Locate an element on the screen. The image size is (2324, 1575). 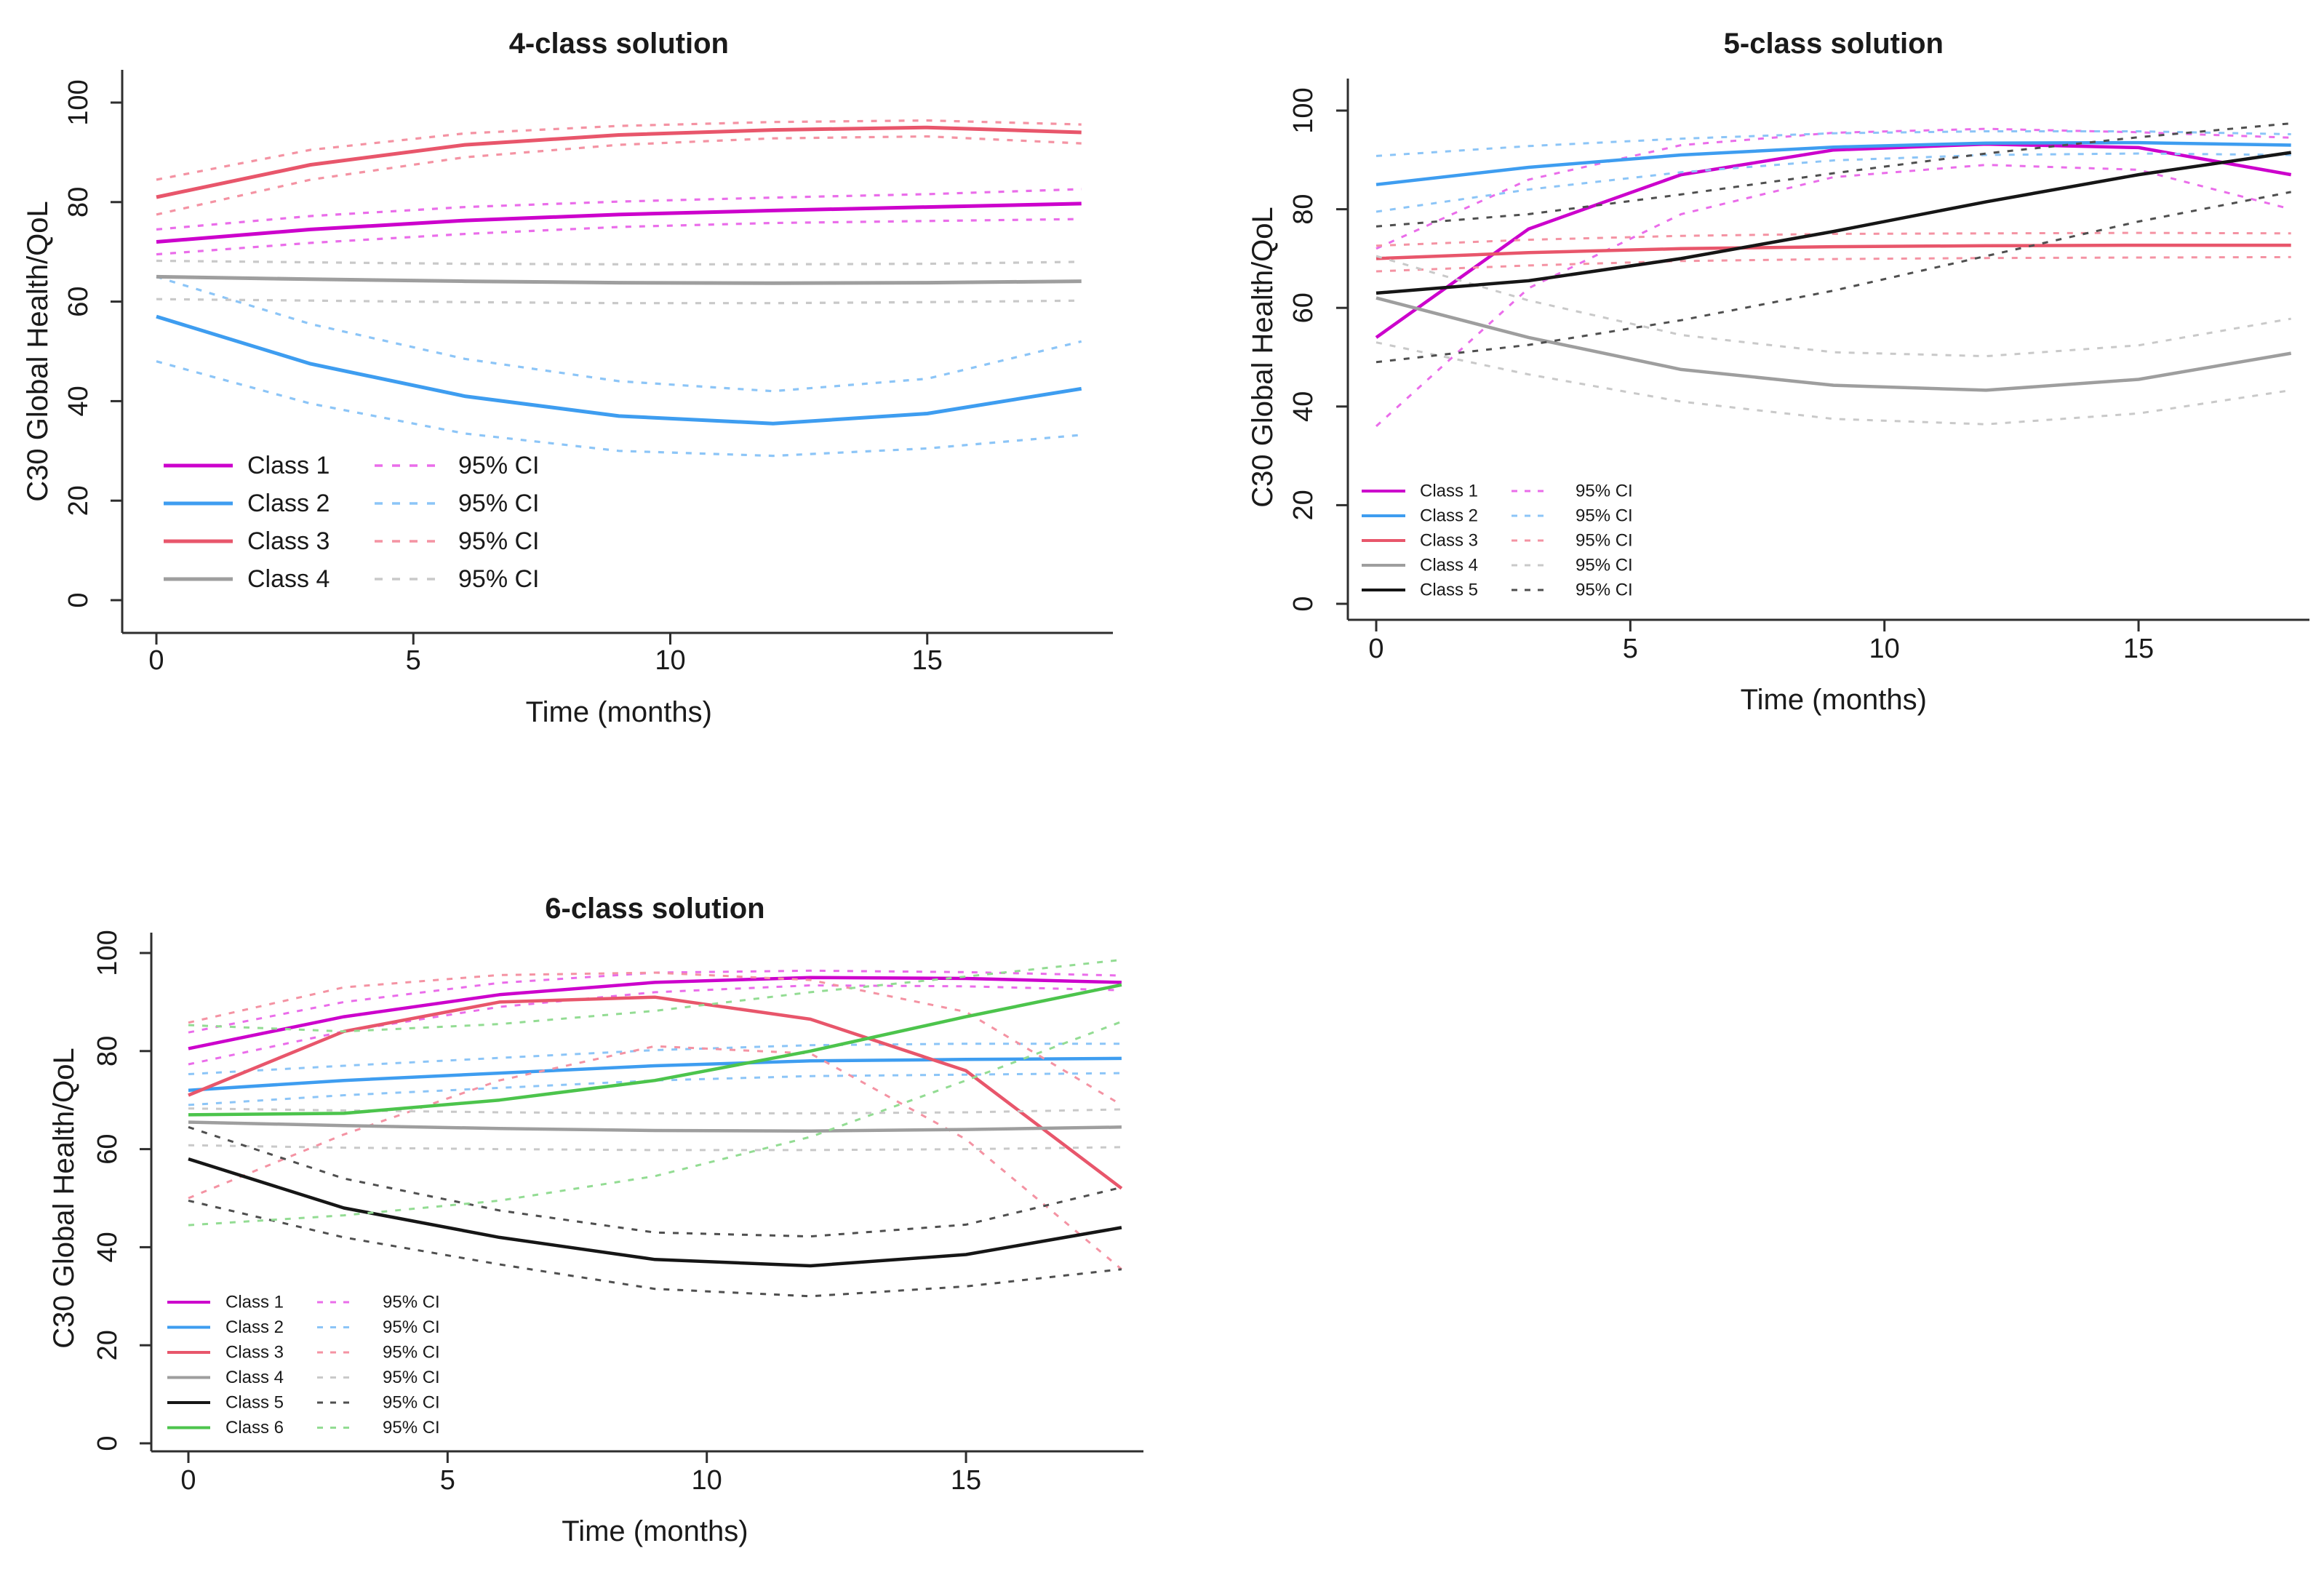
legend-ci-label-class-4: 95% CI is located at coordinates (411, 1377).